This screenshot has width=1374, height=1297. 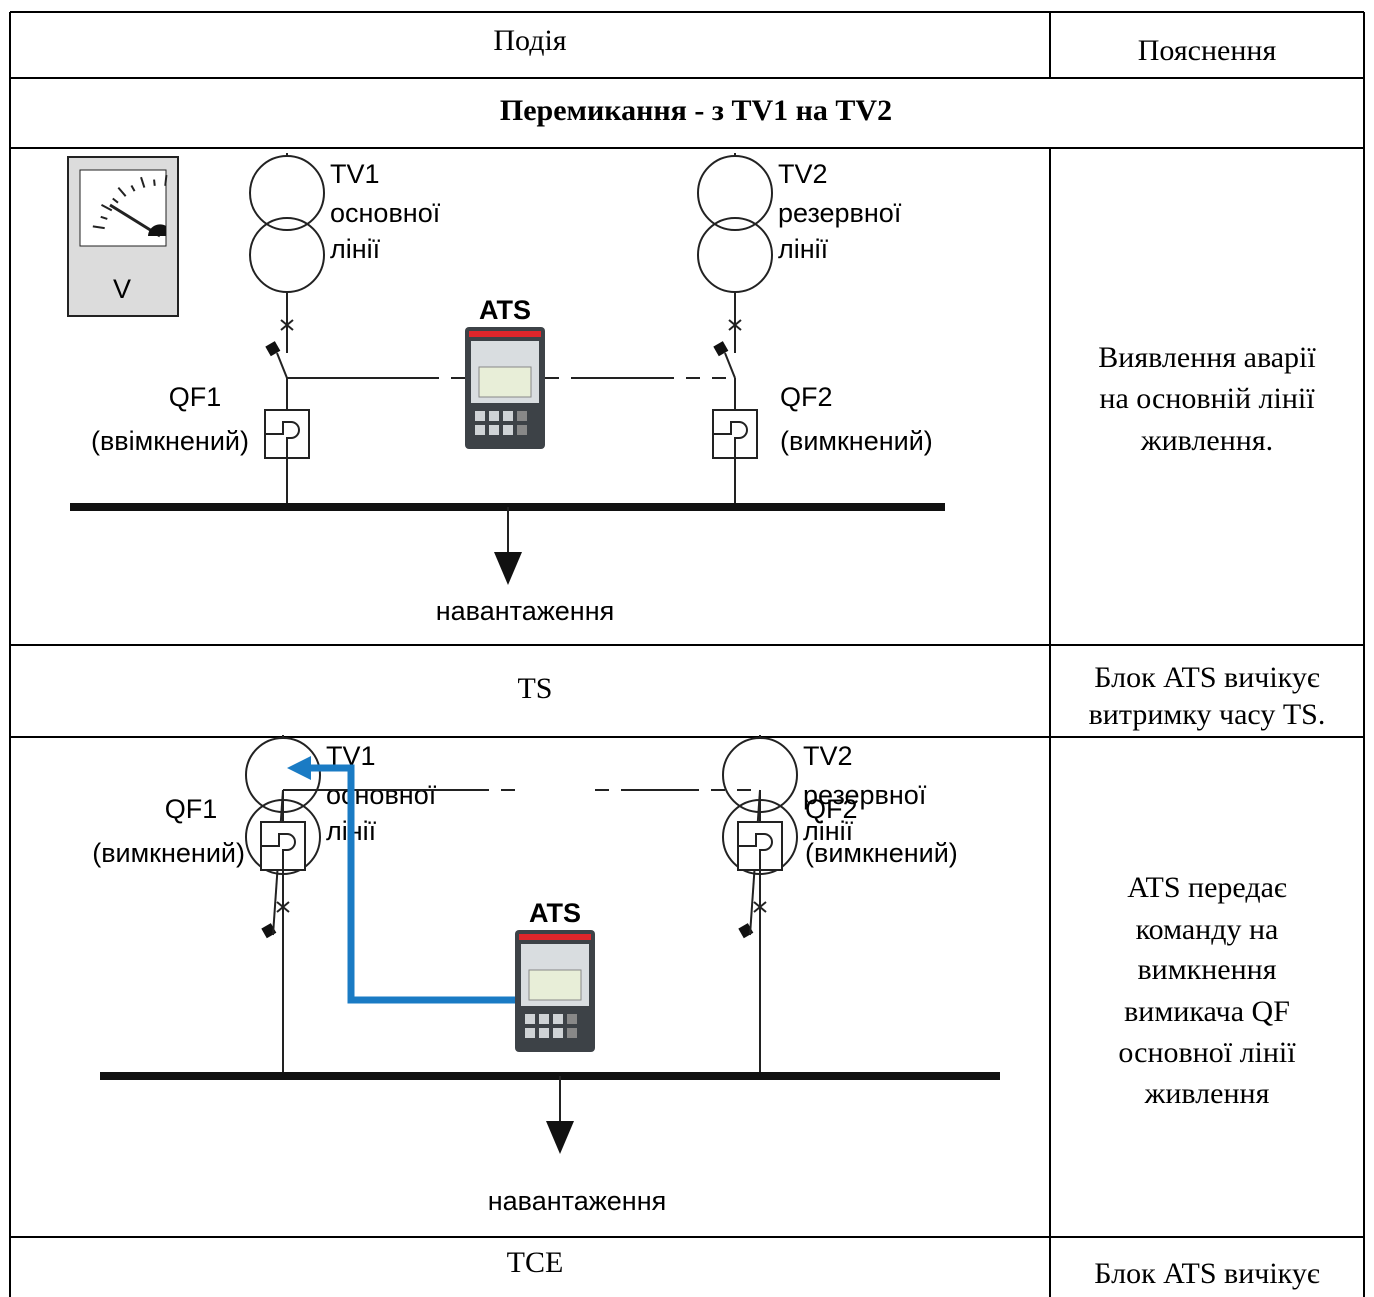 I want to click on header-cell: Пояснення, so click(x=1207, y=50).